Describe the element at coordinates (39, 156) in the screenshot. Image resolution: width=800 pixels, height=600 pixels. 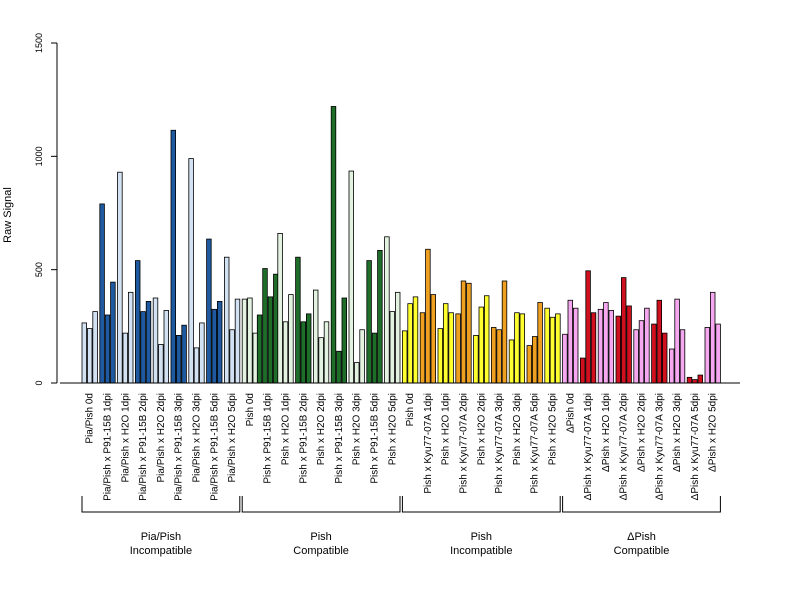
I see `y-tick-label: 1000` at that location.